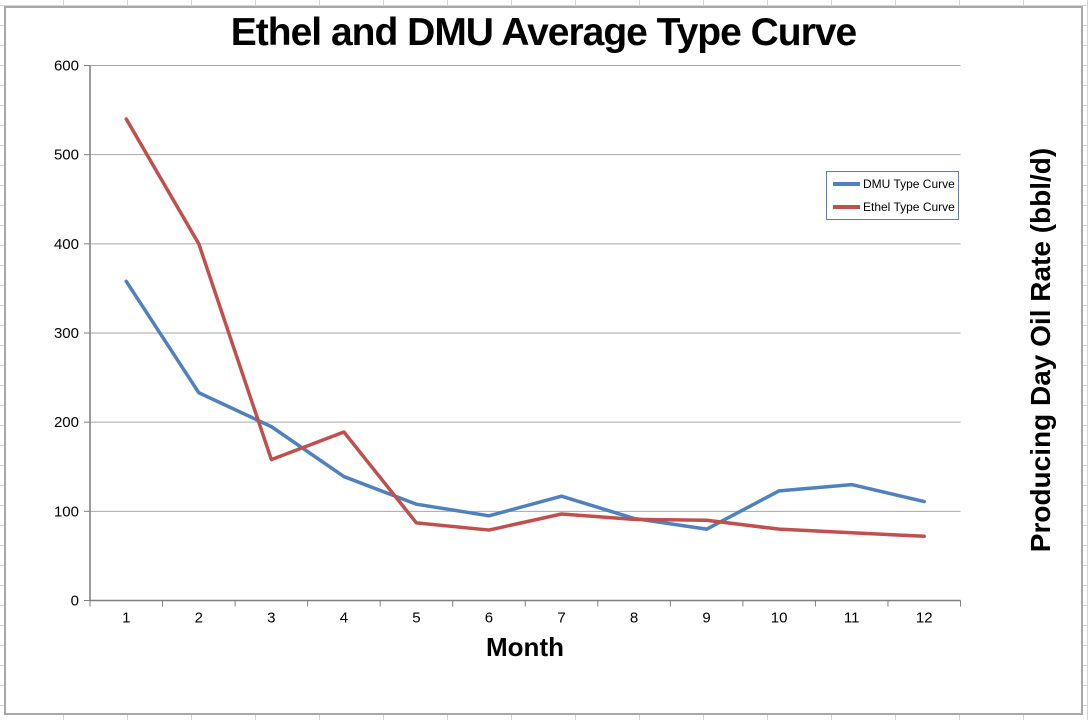 This screenshot has height=720, width=1088. What do you see at coordinates (344, 618) in the screenshot?
I see `x-tick-label: 4` at bounding box center [344, 618].